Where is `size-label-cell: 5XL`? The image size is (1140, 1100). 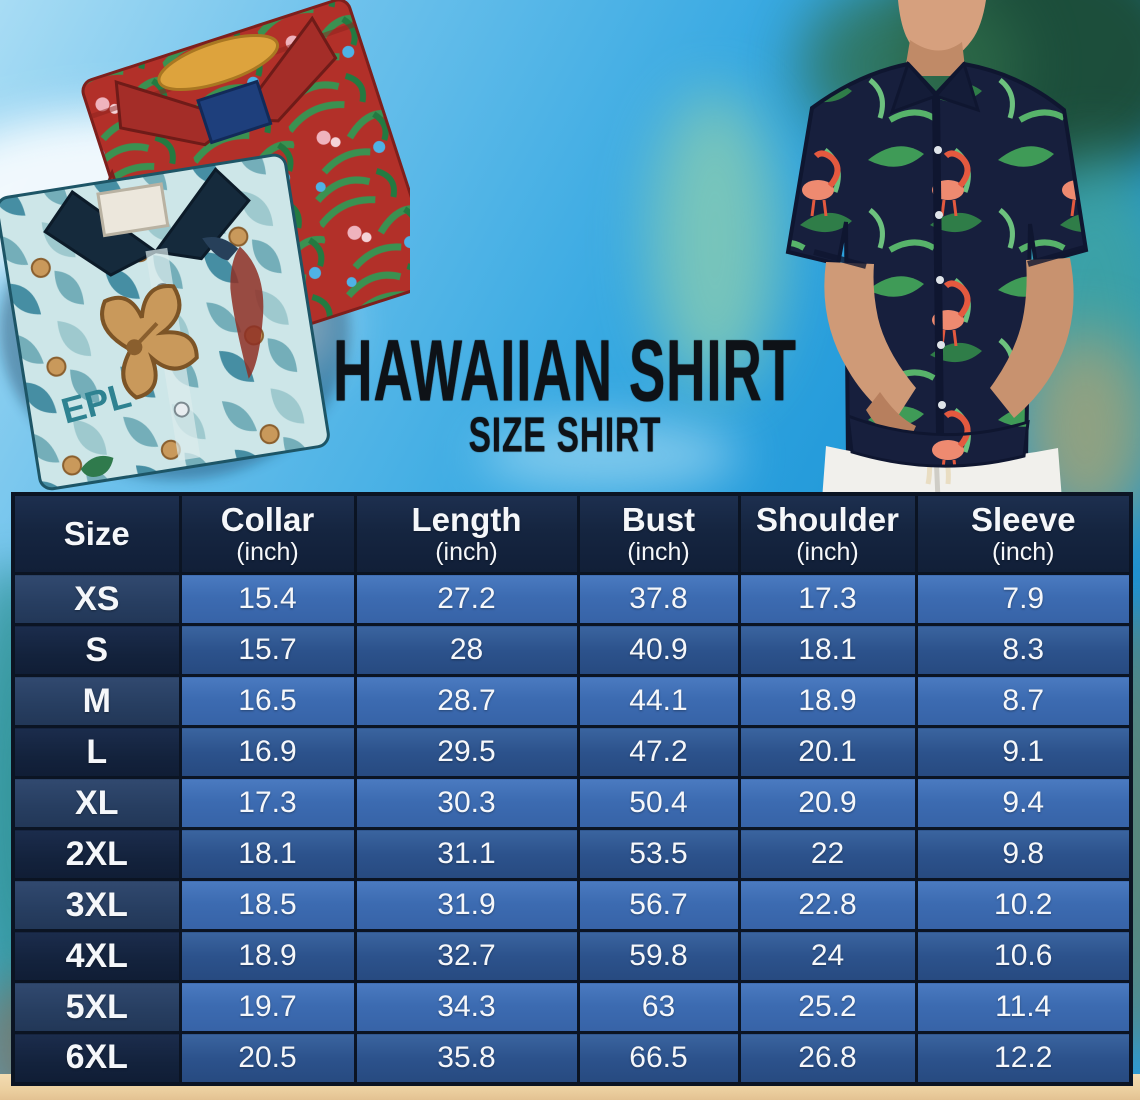
size-label-cell: 5XL is located at coordinates (96, 1007).